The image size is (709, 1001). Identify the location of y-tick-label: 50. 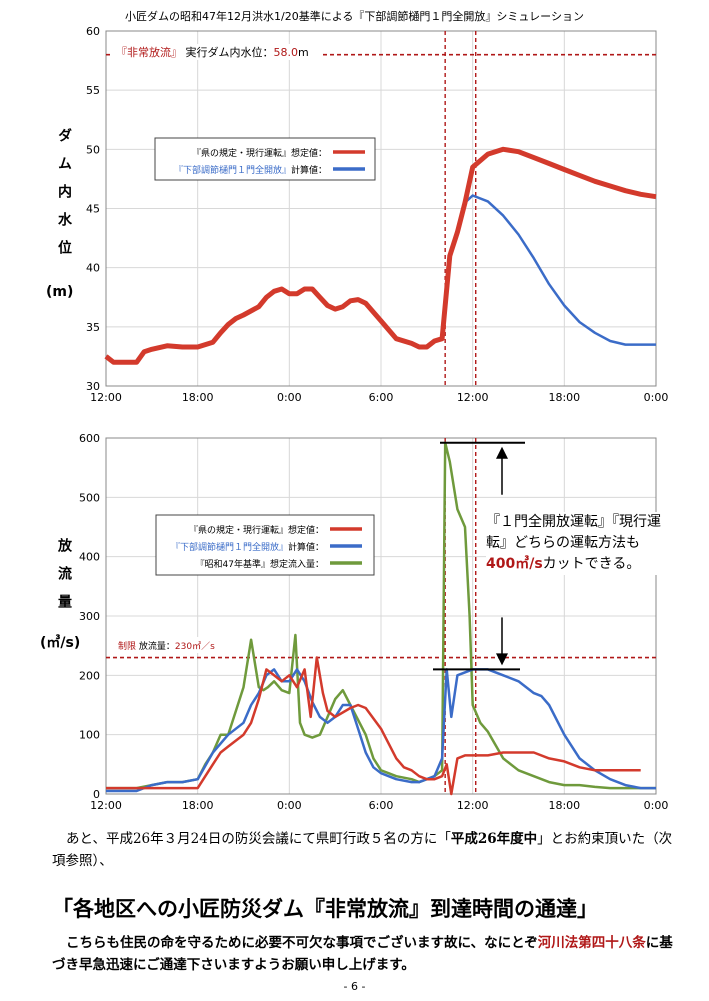
(93, 149).